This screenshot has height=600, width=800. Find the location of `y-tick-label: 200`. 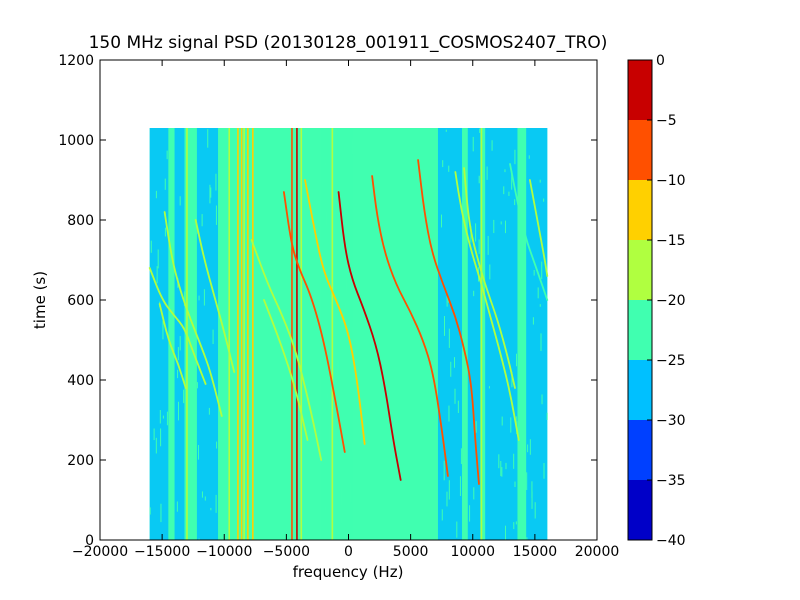

y-tick-label: 200 is located at coordinates (80, 461).